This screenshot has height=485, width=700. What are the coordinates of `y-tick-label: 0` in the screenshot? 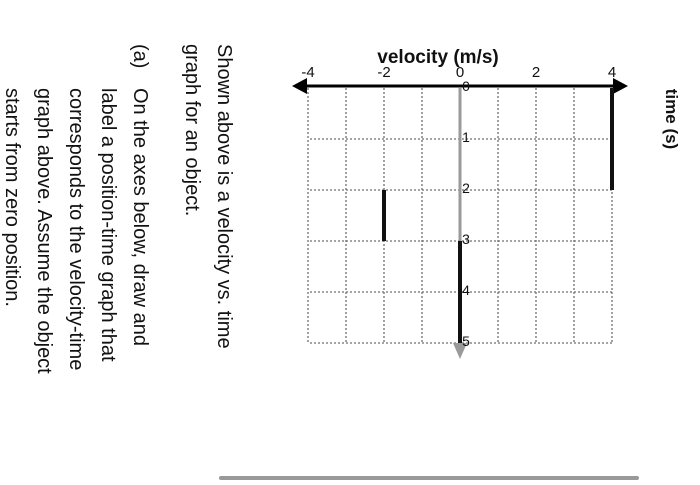 It's located at (460, 72).